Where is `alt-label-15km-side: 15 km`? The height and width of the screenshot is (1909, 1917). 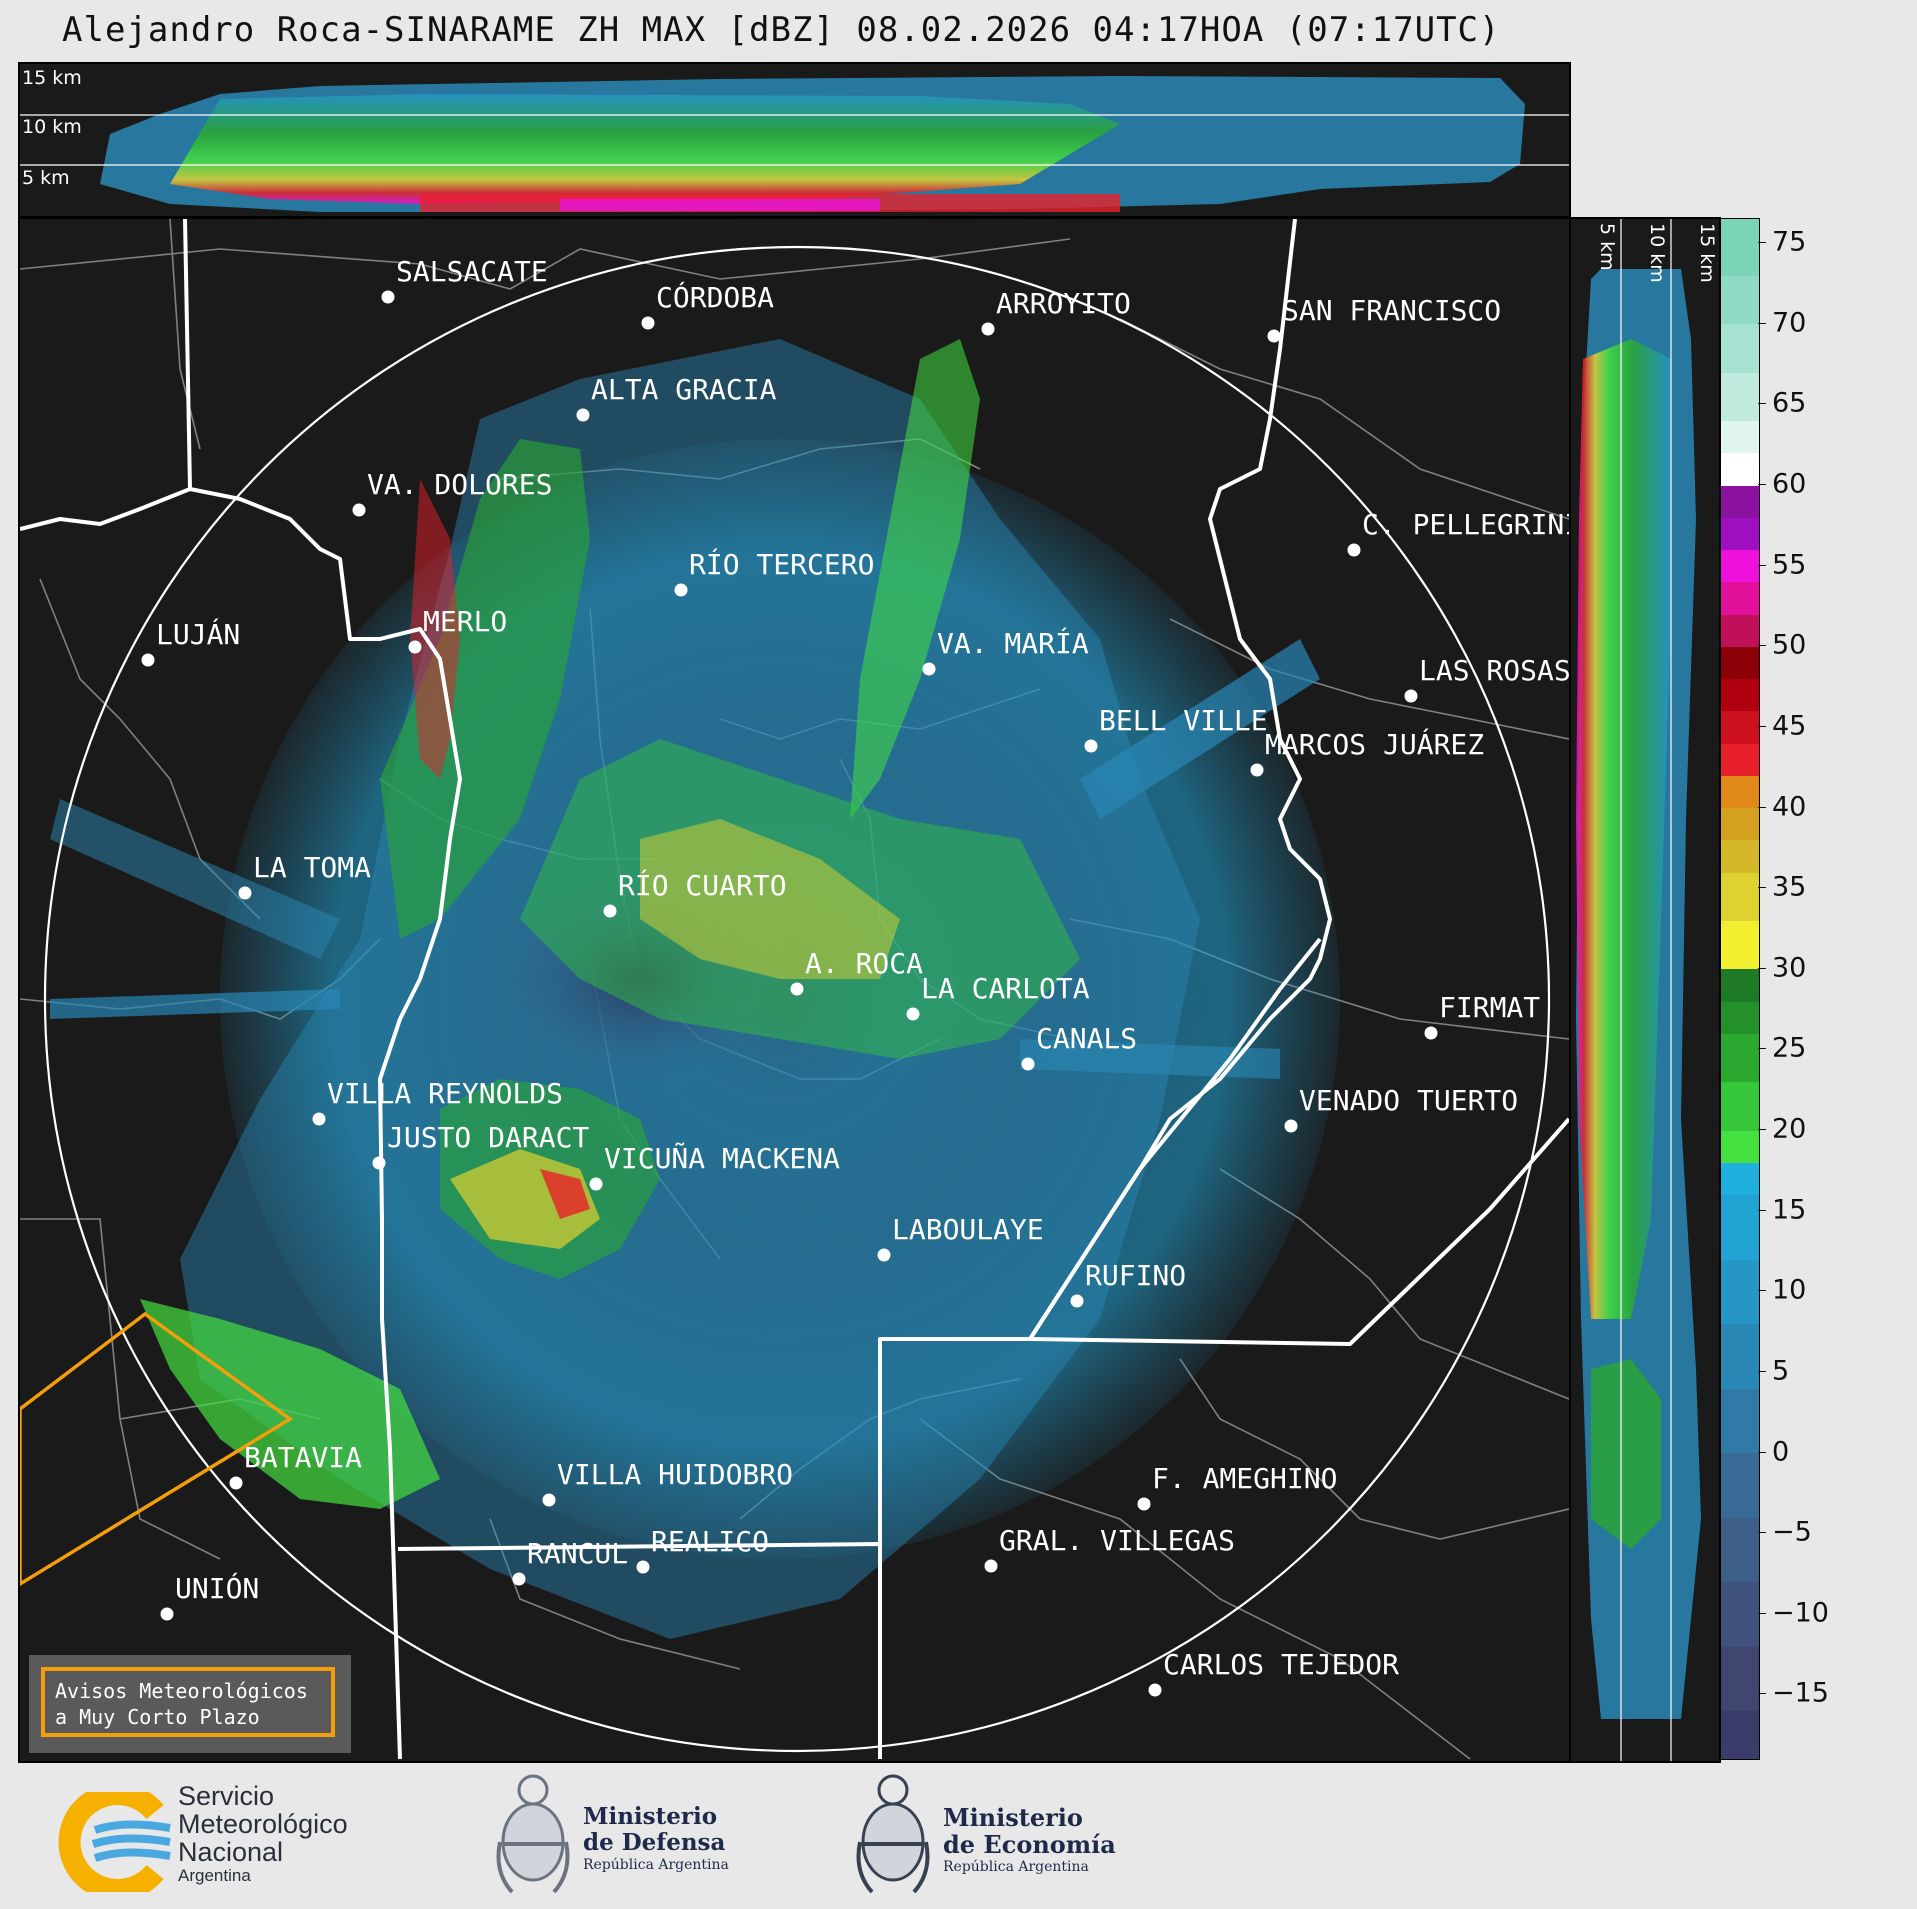
alt-label-15km-side: 15 km is located at coordinates (1707, 253).